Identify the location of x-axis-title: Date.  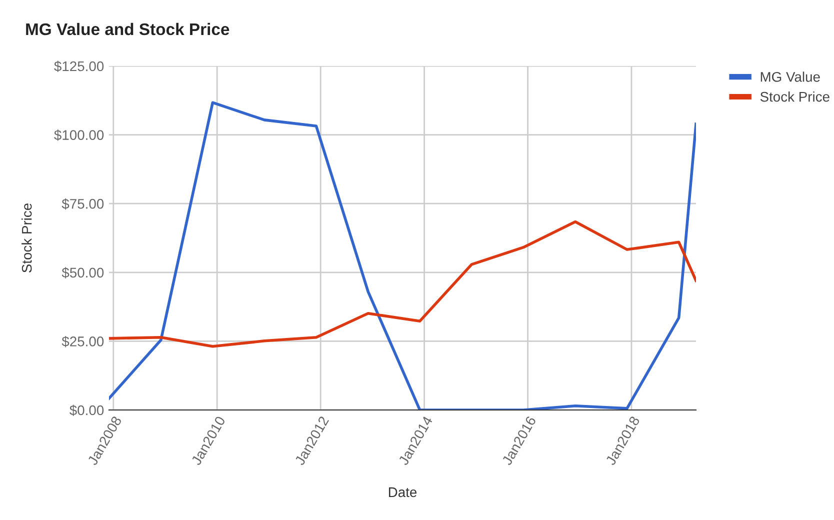
(402, 492).